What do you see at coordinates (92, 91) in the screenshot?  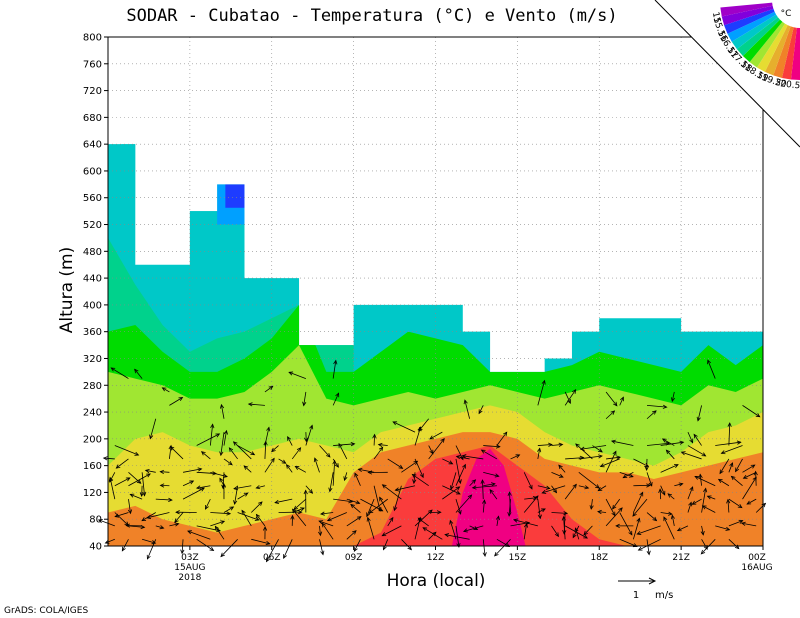 I see `y-tick-label: 720` at bounding box center [92, 91].